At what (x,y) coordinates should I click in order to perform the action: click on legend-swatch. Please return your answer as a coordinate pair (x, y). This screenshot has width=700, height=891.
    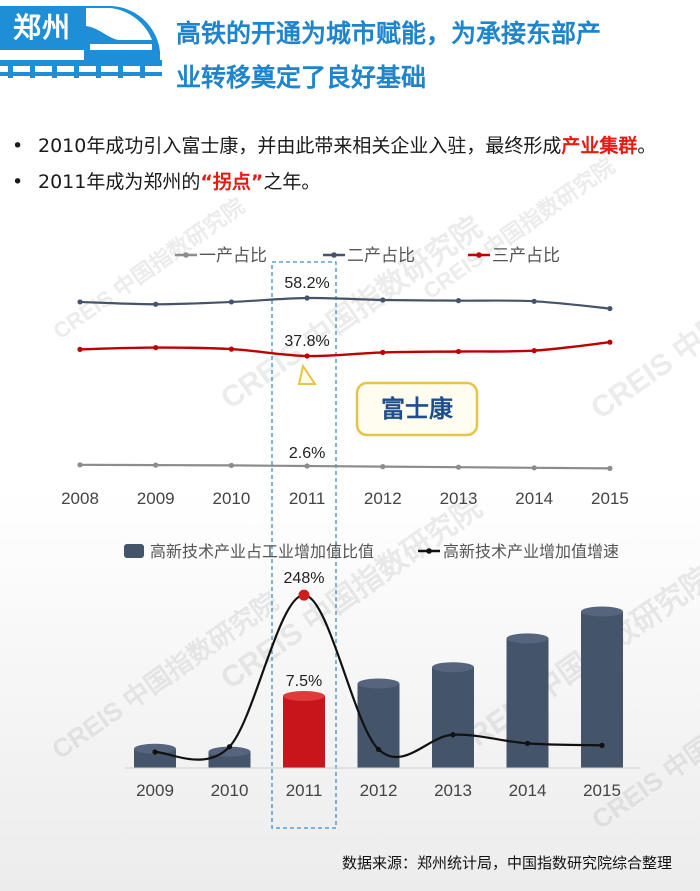
    Looking at the image, I should click on (134, 551).